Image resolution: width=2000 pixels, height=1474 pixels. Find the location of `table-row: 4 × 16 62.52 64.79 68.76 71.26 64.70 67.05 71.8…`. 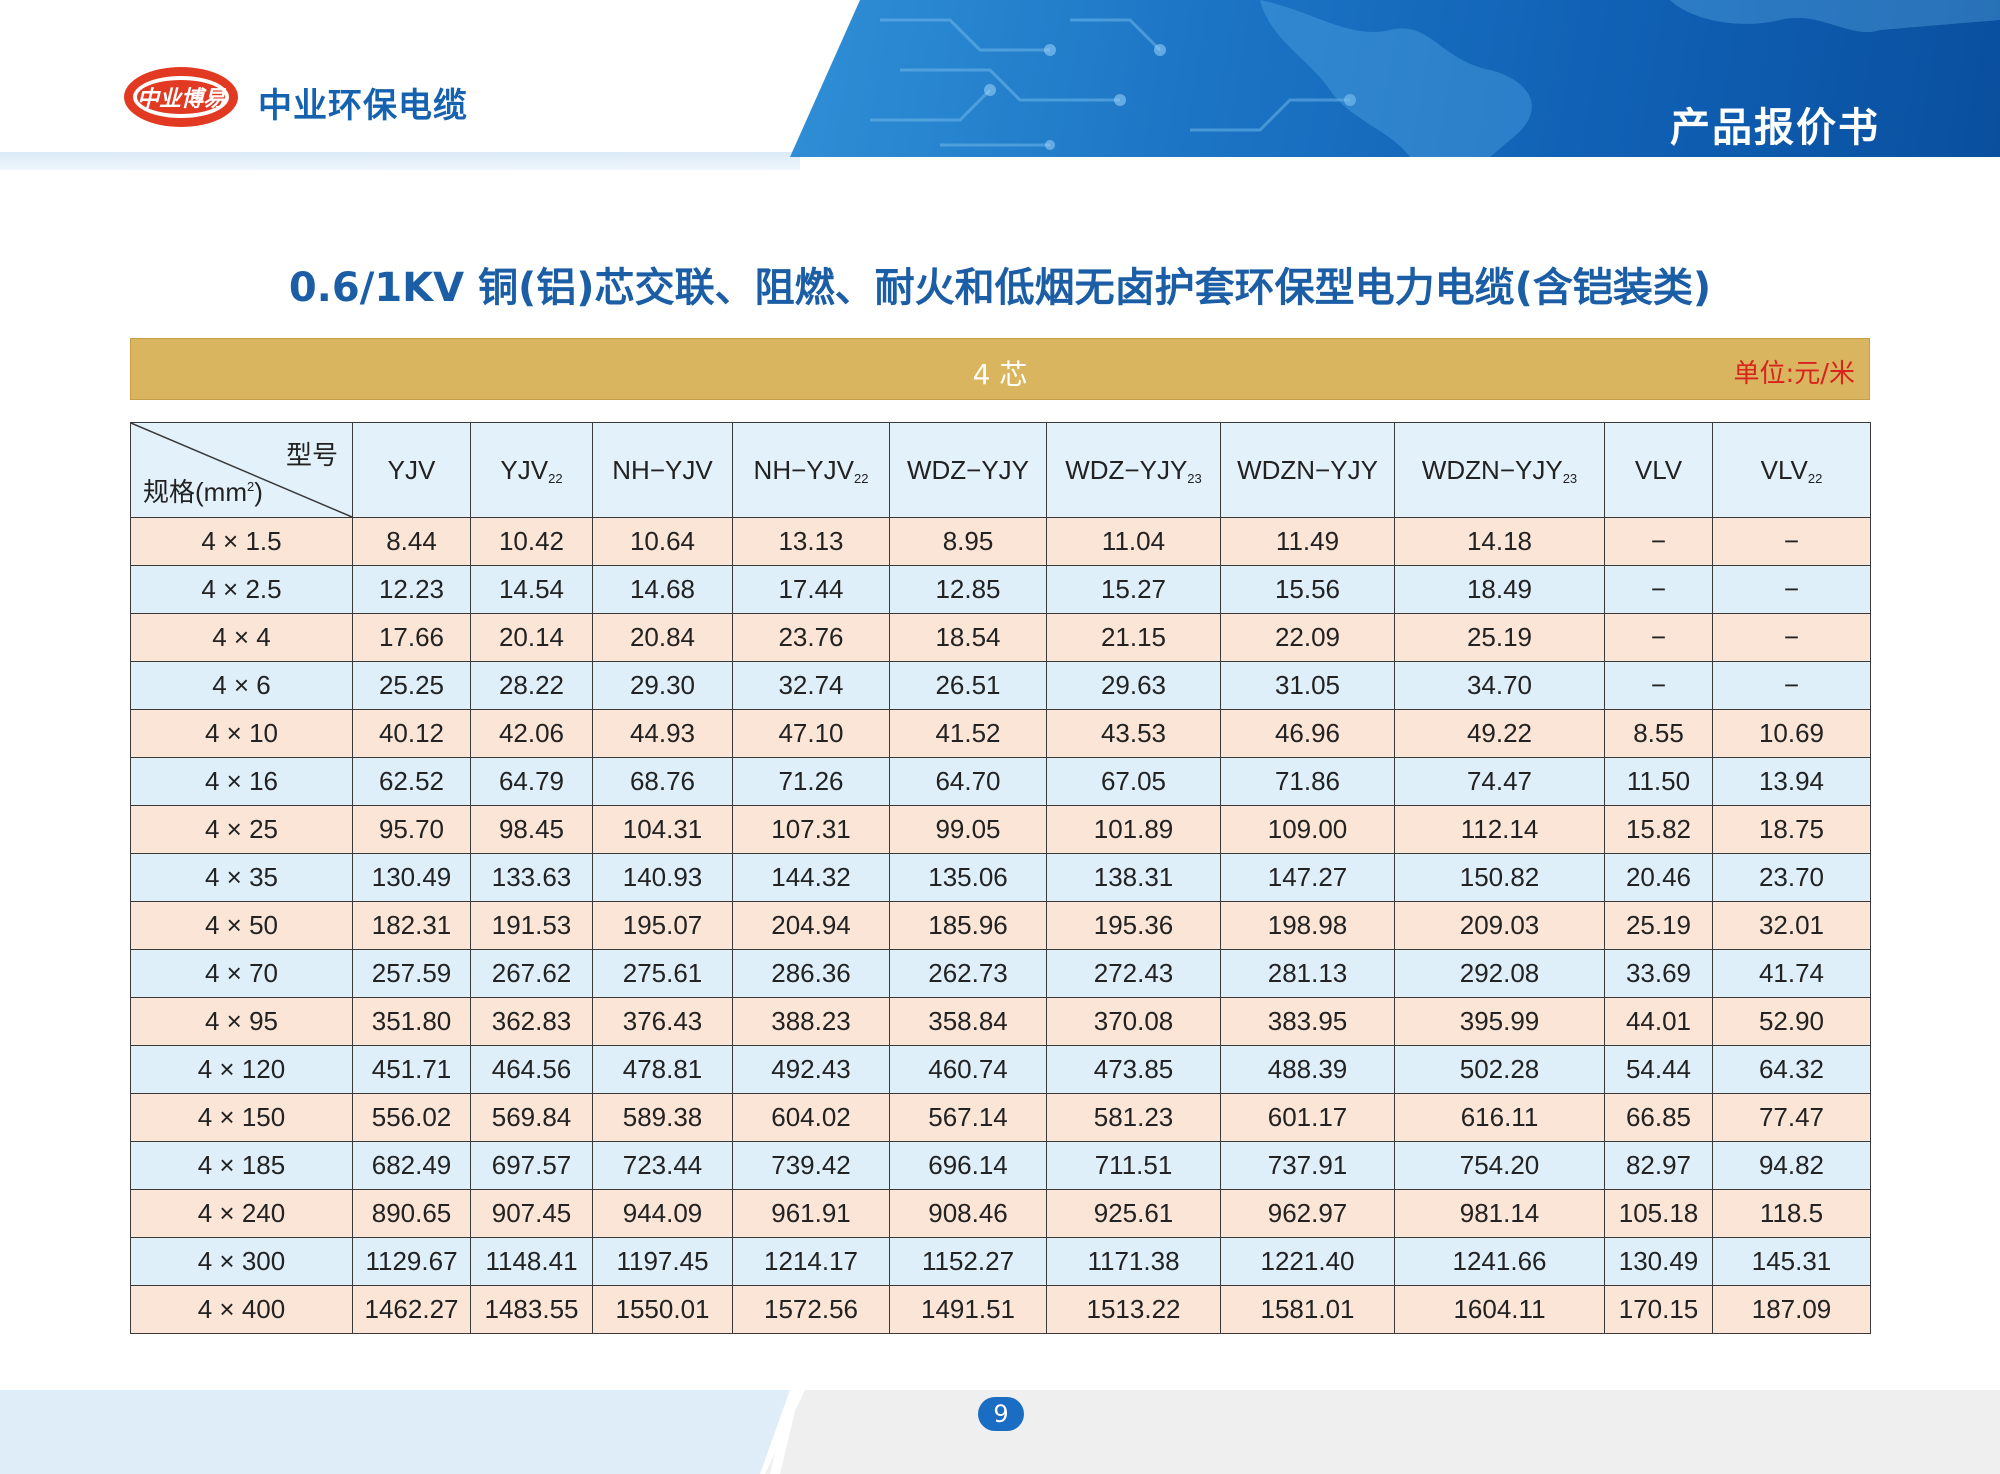

table-row: 4 × 16 62.52 64.79 68.76 71.26 64.70 67.05 71.8… is located at coordinates (1000, 781).